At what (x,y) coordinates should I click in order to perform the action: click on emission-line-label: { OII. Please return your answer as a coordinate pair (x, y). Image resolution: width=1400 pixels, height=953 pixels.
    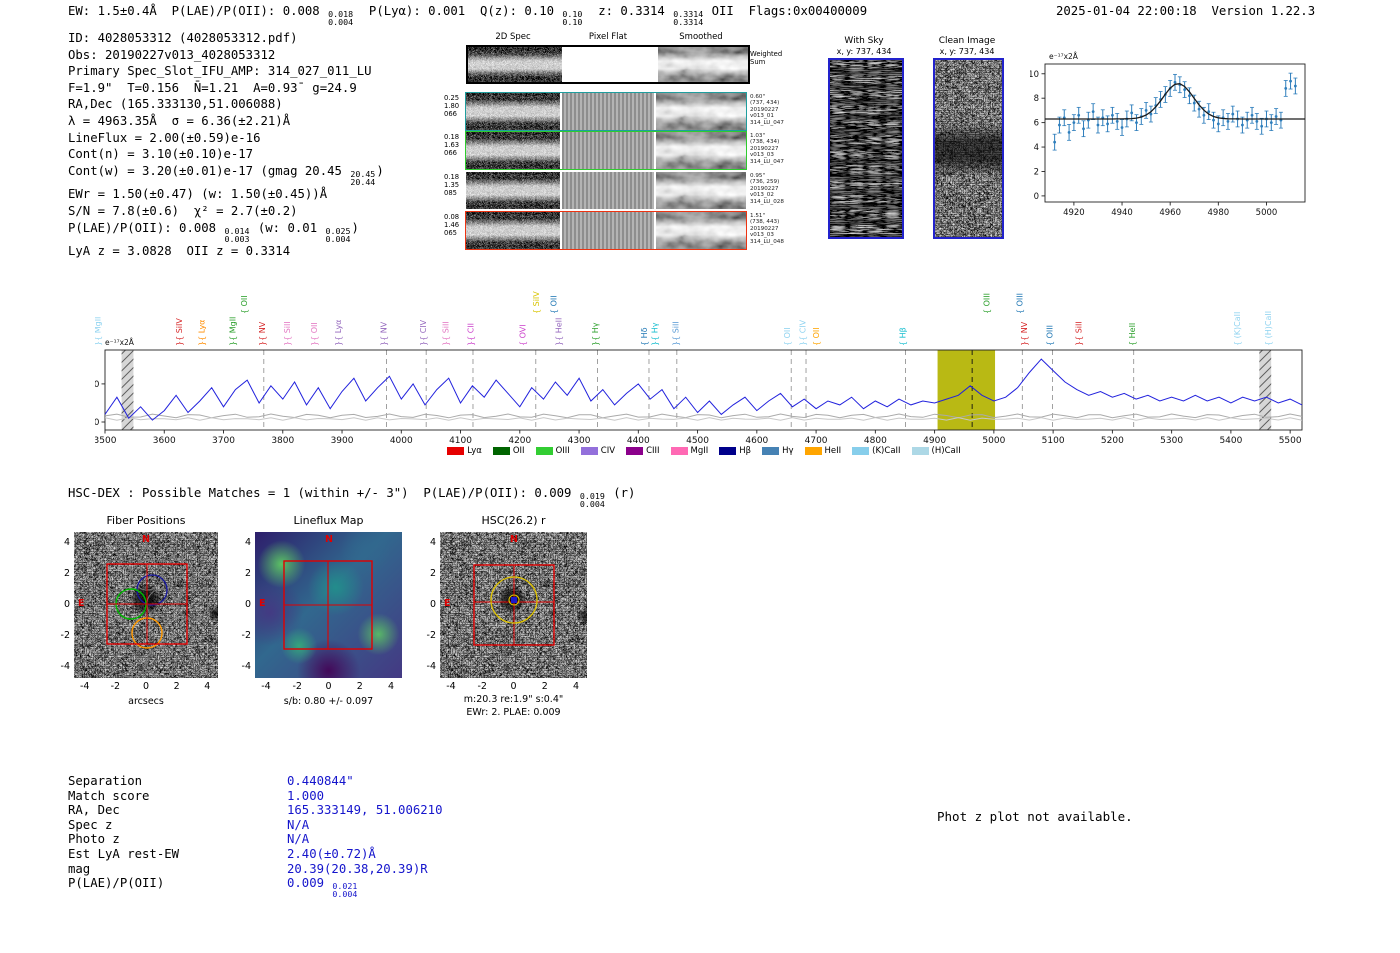
    Looking at the image, I should click on (554, 304).